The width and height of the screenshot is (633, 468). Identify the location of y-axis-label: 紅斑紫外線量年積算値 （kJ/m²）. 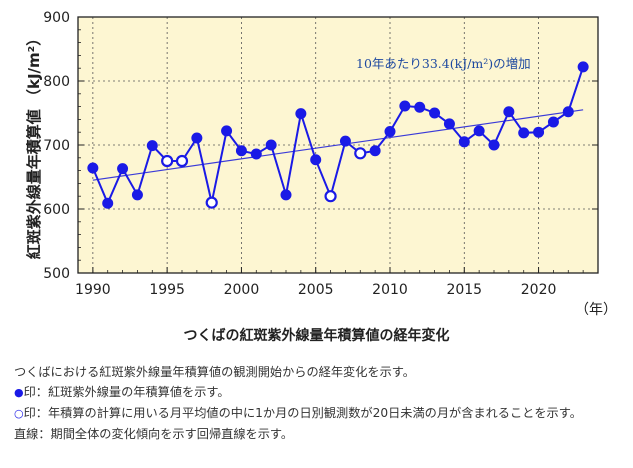
(34, 145).